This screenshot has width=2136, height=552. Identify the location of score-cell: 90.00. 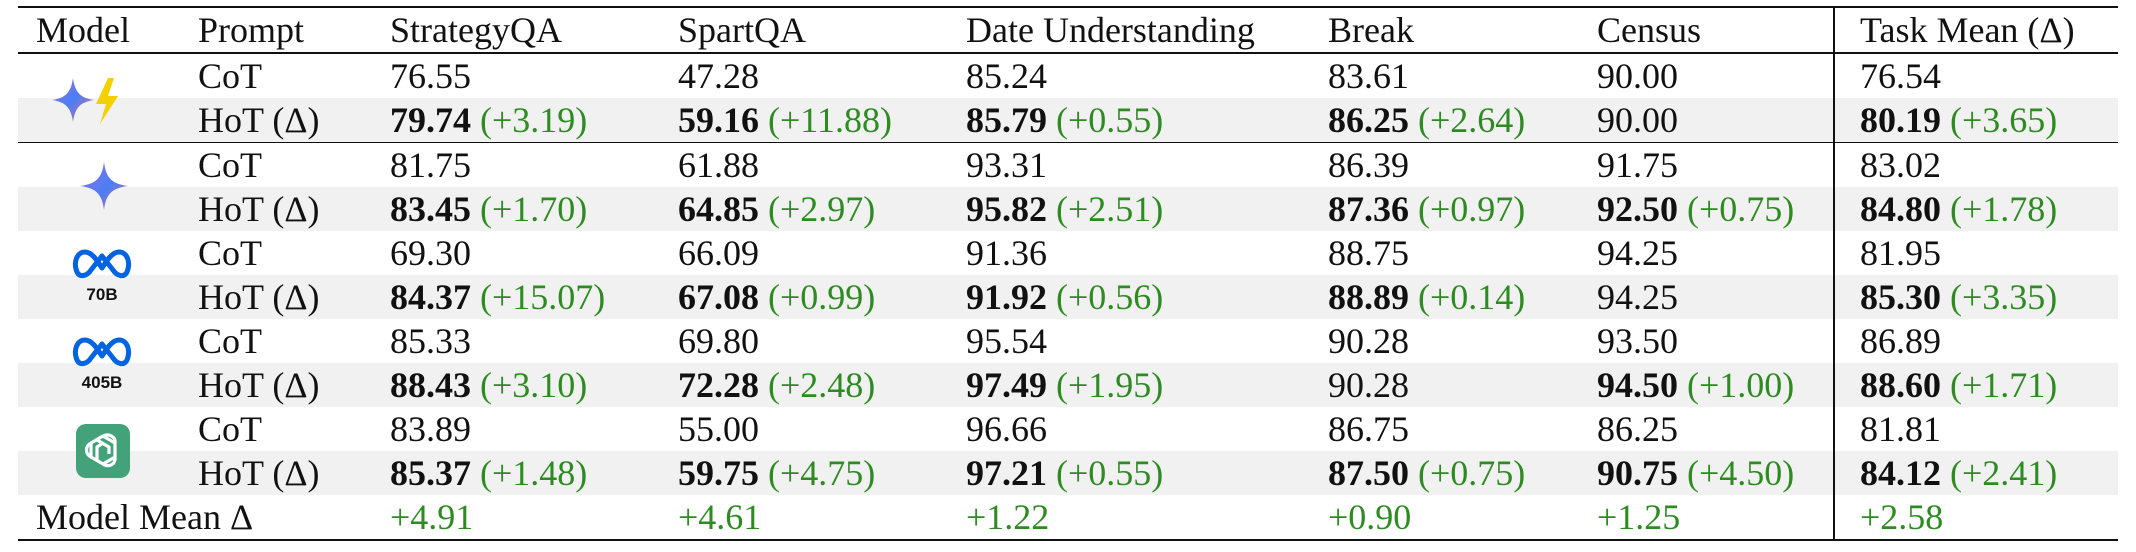
(1637, 120).